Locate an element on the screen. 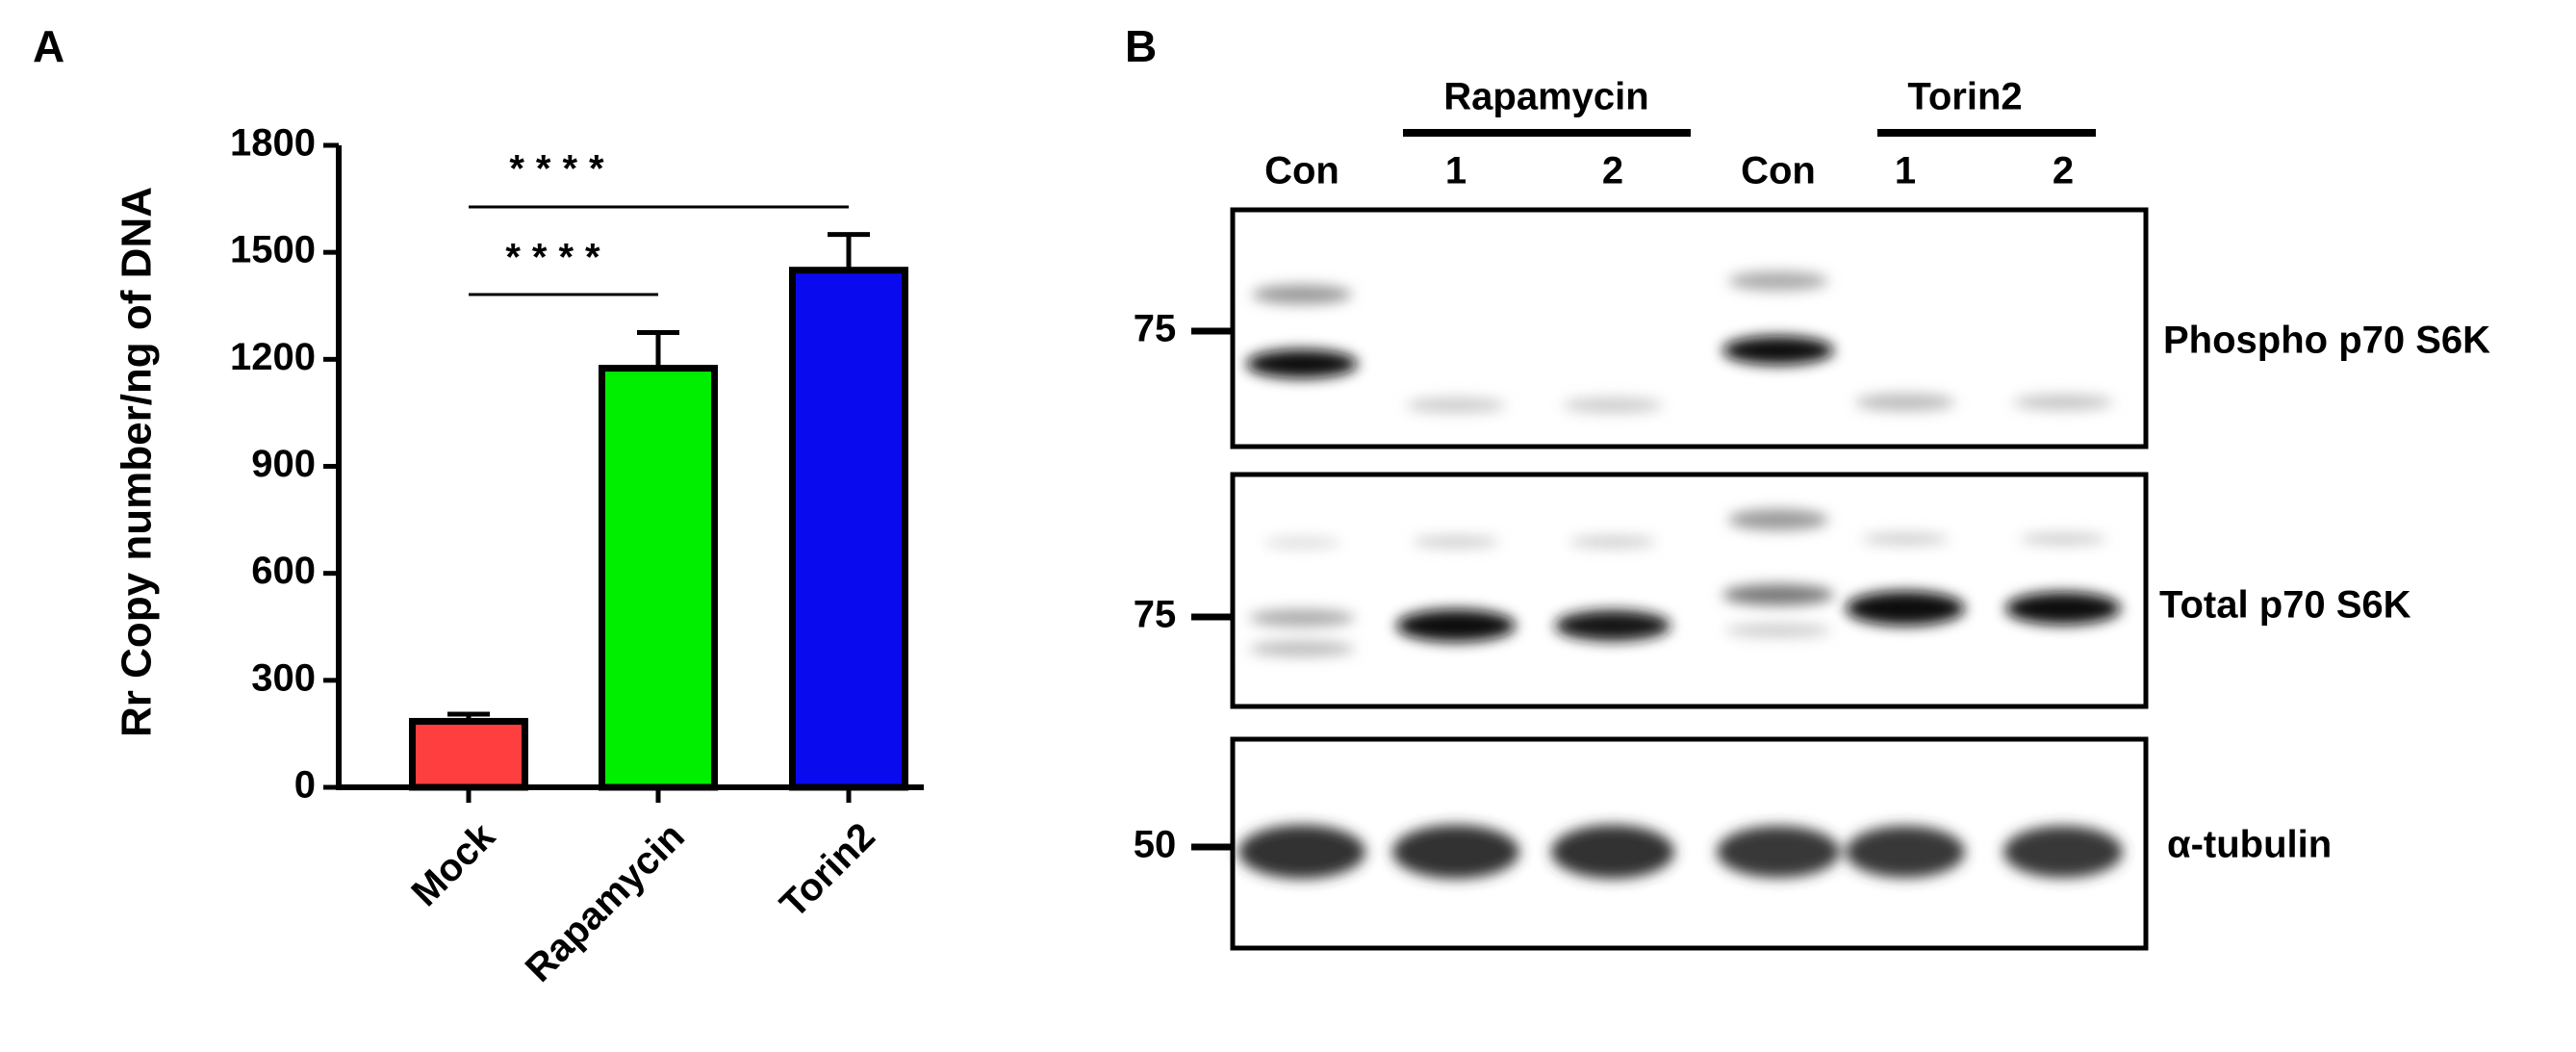  blot-label: Total p70 S6K is located at coordinates (2285, 605).